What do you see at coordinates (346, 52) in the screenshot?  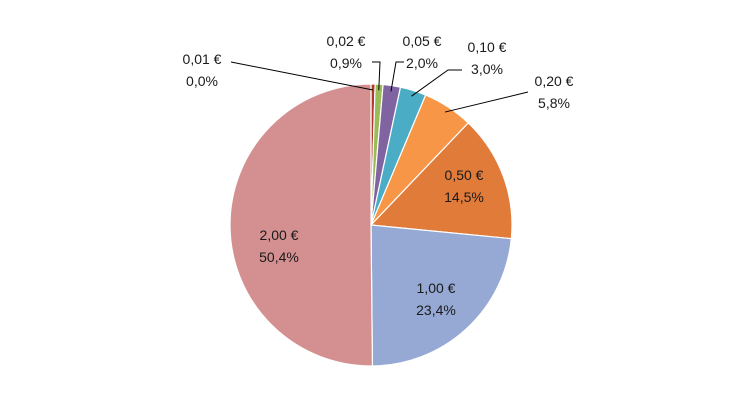 I see `slice-label-0-02: 0,02 € 0,9%` at bounding box center [346, 52].